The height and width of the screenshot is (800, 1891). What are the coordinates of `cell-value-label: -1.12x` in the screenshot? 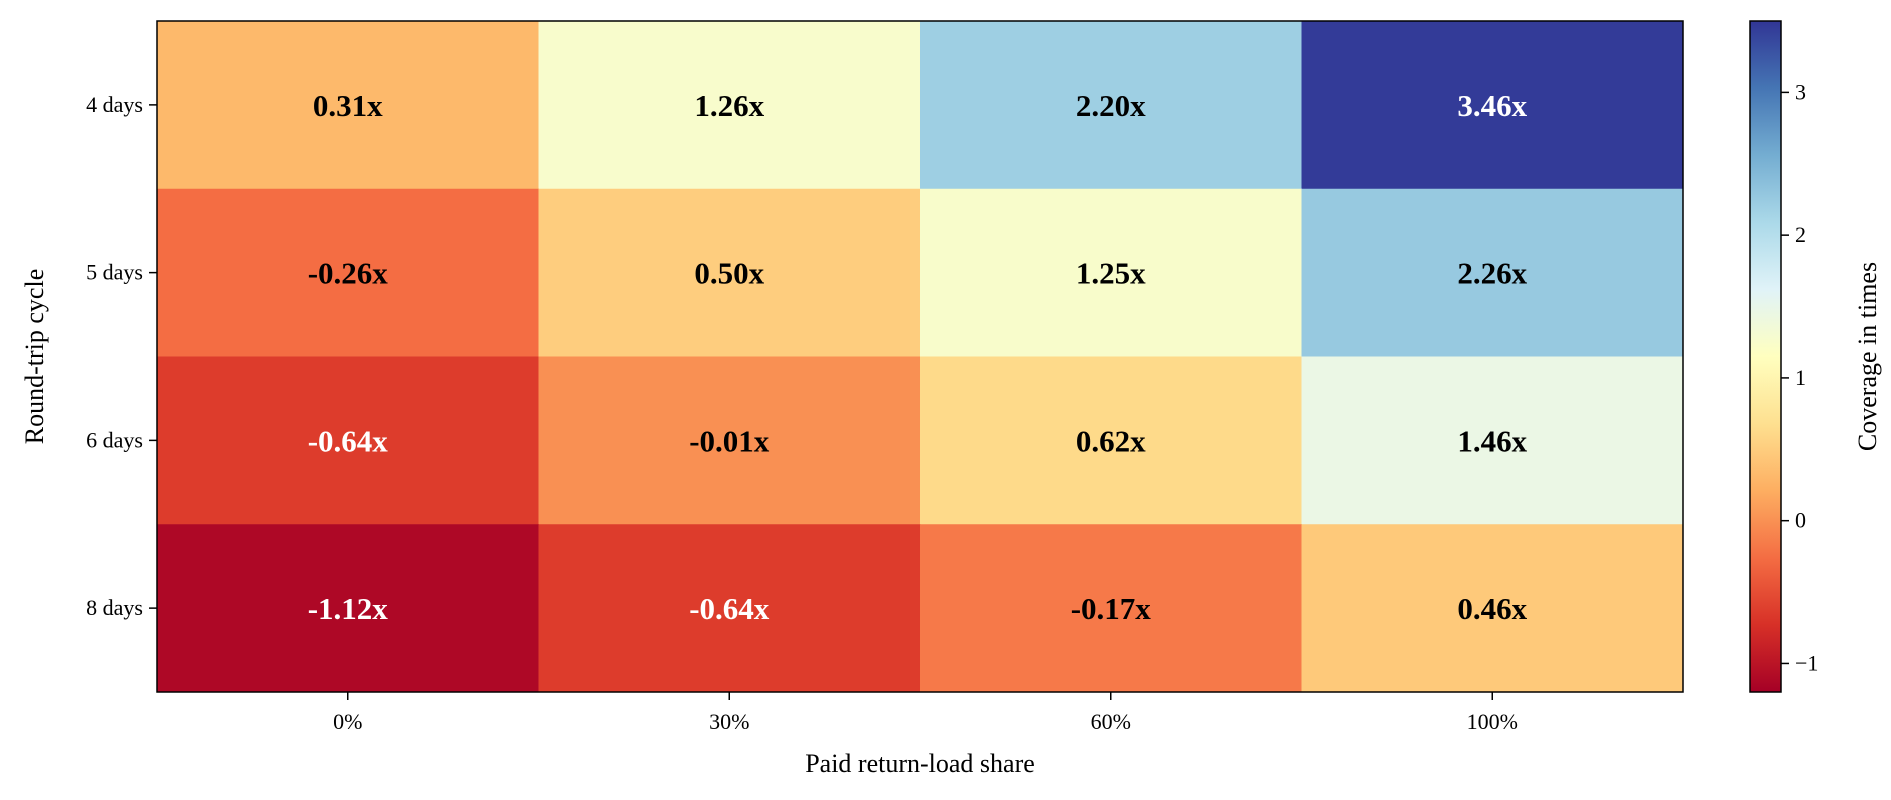 It's located at (348, 608).